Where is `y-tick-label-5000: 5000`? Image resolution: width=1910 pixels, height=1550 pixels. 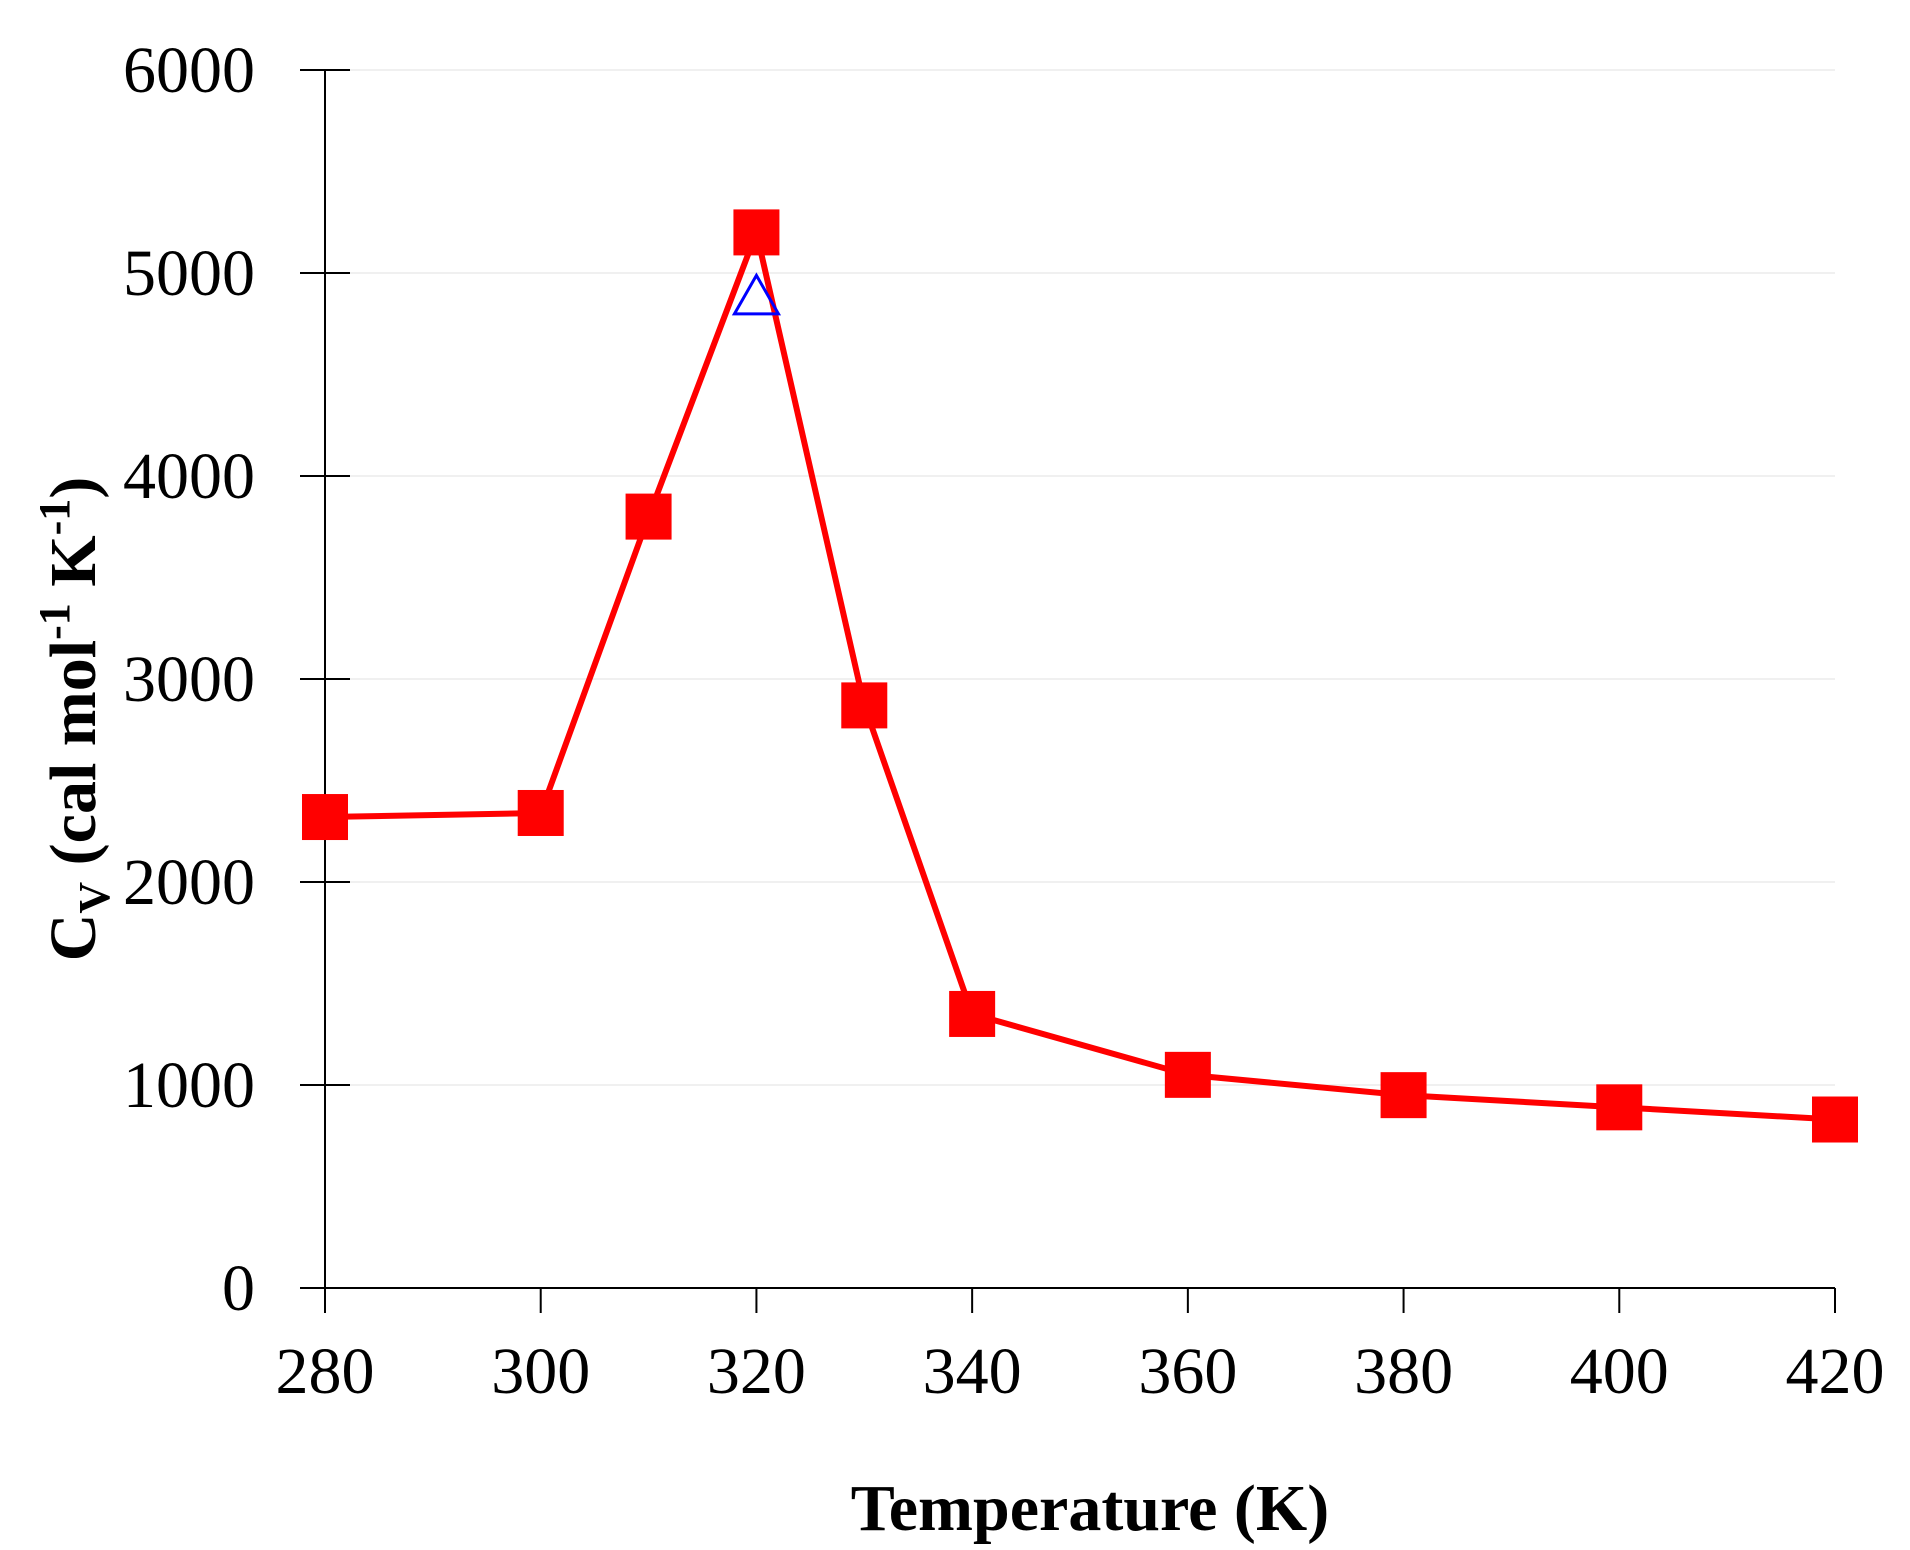
y-tick-label-5000: 5000 is located at coordinates (189, 273).